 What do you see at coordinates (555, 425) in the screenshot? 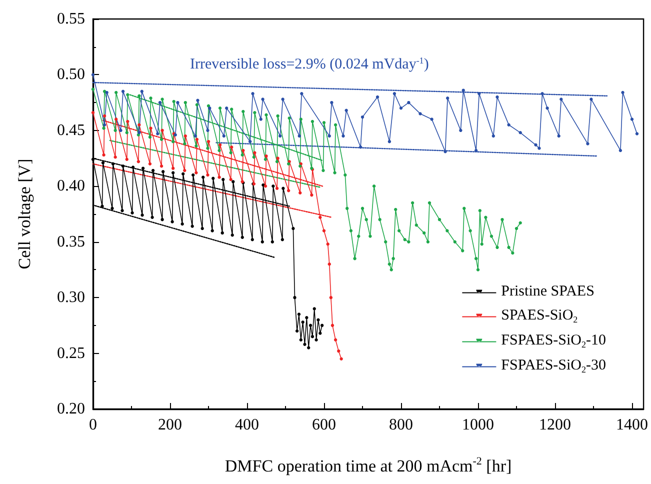
I see `x-tick-label: 1200` at bounding box center [555, 425].